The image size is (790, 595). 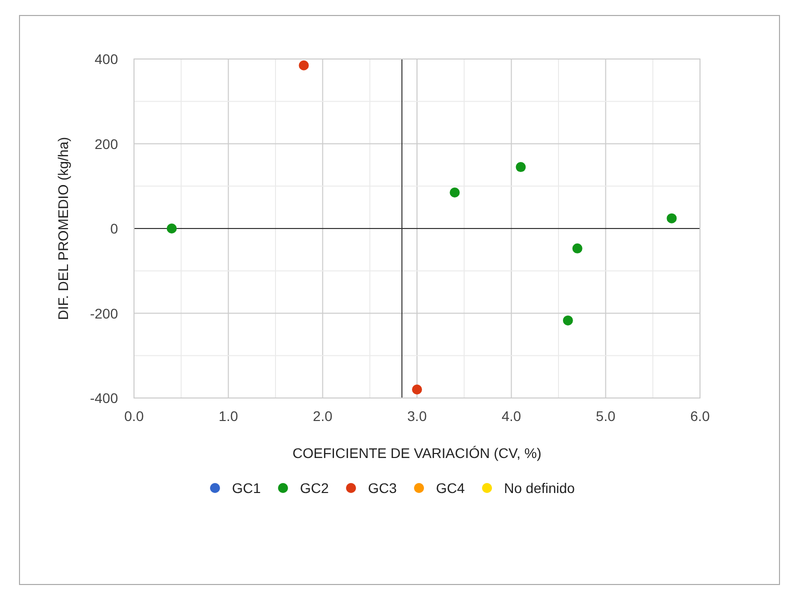 What do you see at coordinates (512, 416) in the screenshot?
I see `x-tick-label: 4.0` at bounding box center [512, 416].